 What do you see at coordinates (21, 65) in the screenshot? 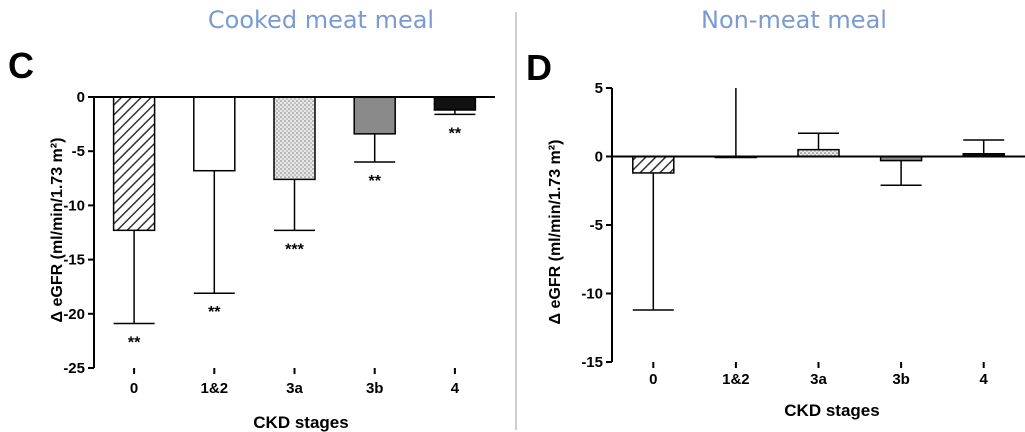
I see `panel-c-letter: C` at bounding box center [21, 65].